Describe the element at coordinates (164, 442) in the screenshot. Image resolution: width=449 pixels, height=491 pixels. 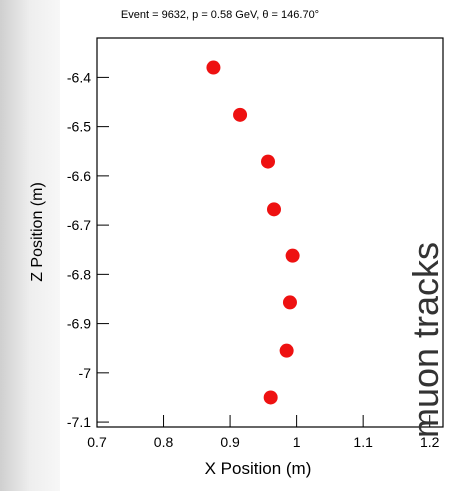
I see `x-tick-label: 0.8` at that location.